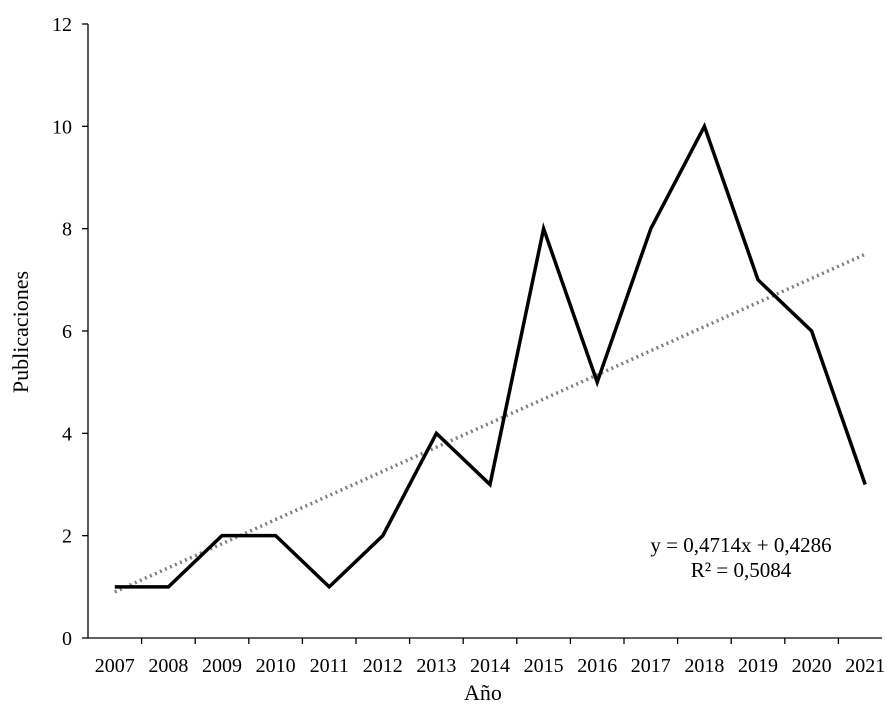 Image resolution: width=889 pixels, height=710 pixels. I want to click on x-tick-label-2007: 2007, so click(115, 666).